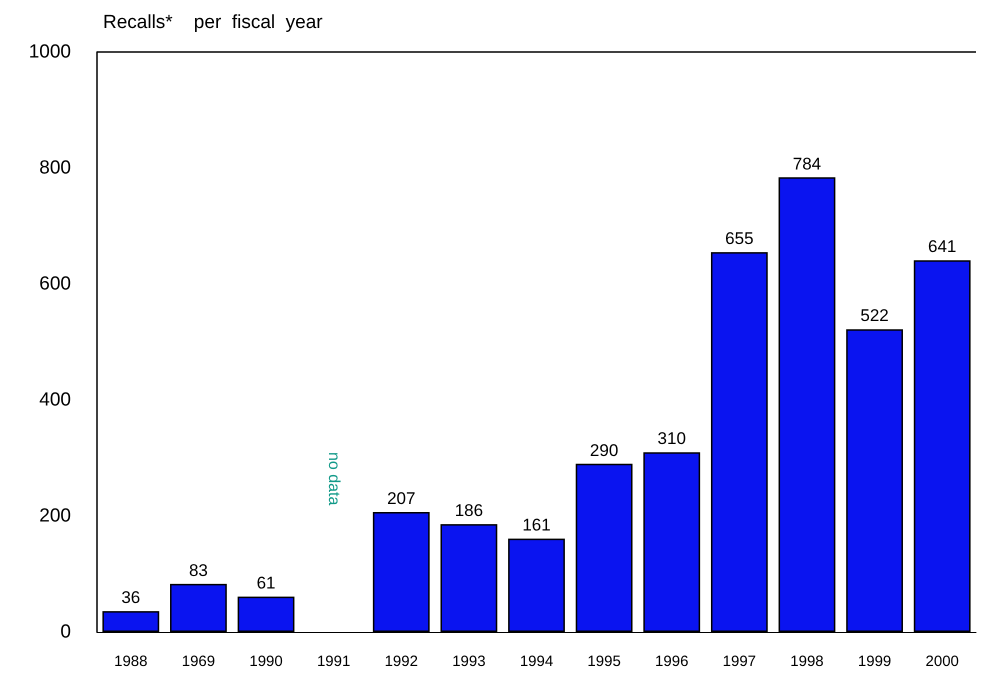  Describe the element at coordinates (739, 238) in the screenshot. I see `data-label: 655` at that location.